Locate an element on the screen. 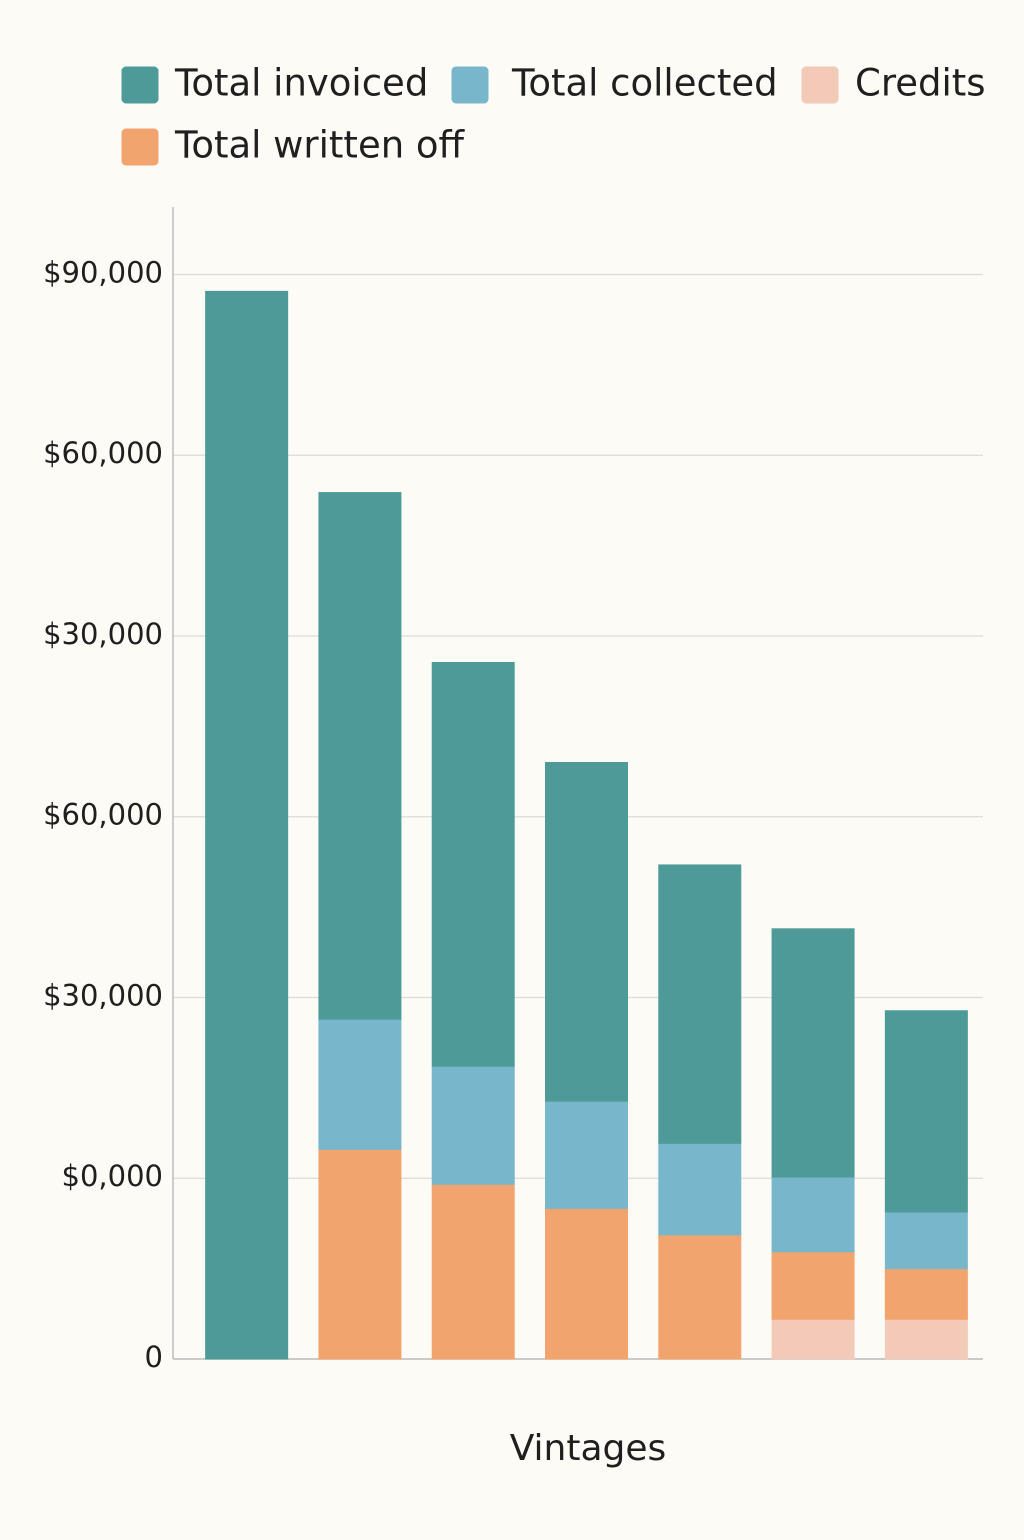  y-tick-label: $0,000 is located at coordinates (112, 1176).